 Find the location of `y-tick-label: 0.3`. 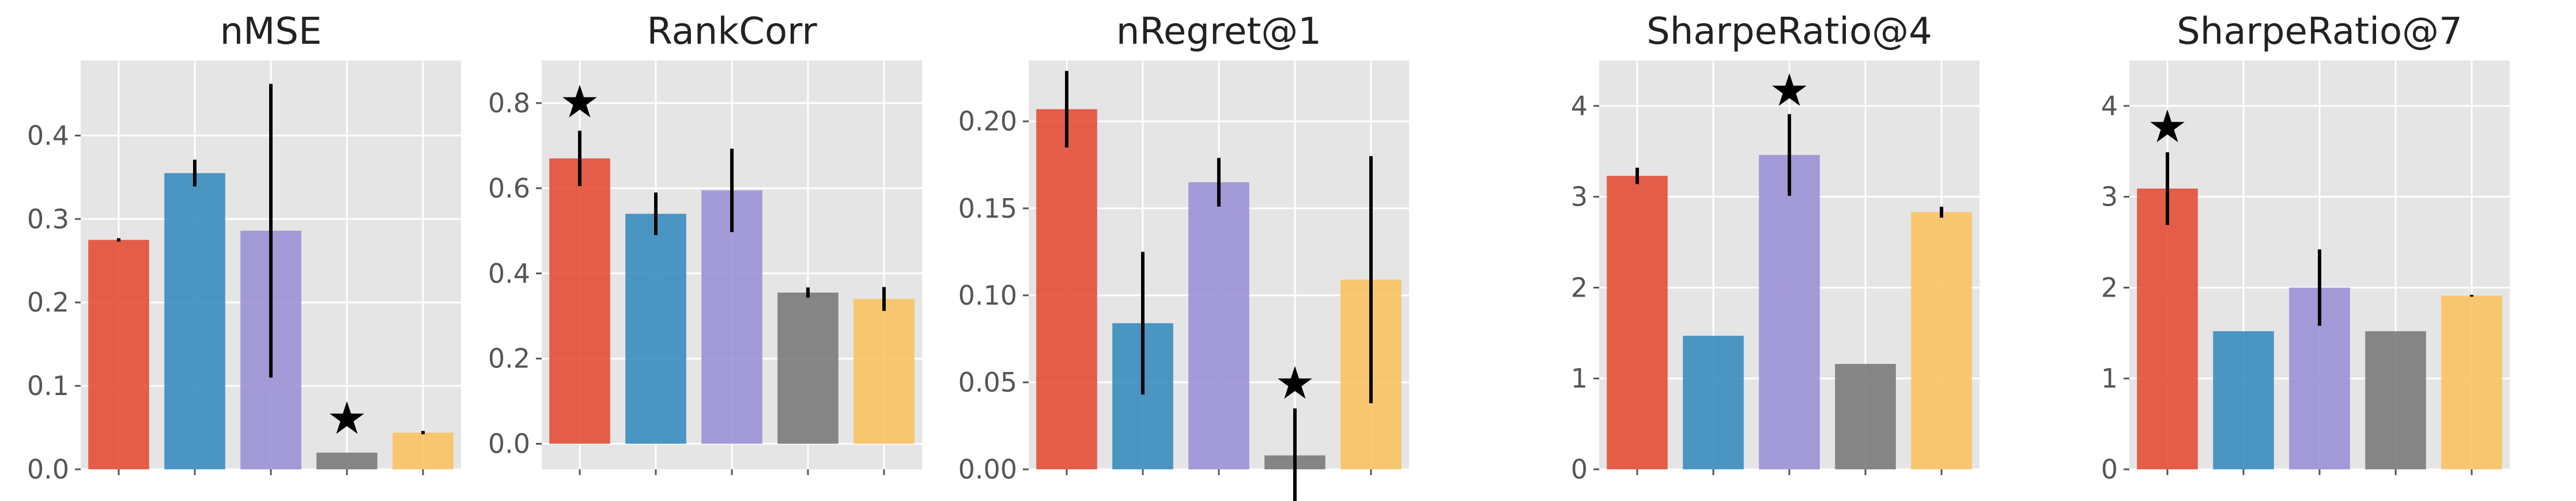

y-tick-label: 0.3 is located at coordinates (48, 218).